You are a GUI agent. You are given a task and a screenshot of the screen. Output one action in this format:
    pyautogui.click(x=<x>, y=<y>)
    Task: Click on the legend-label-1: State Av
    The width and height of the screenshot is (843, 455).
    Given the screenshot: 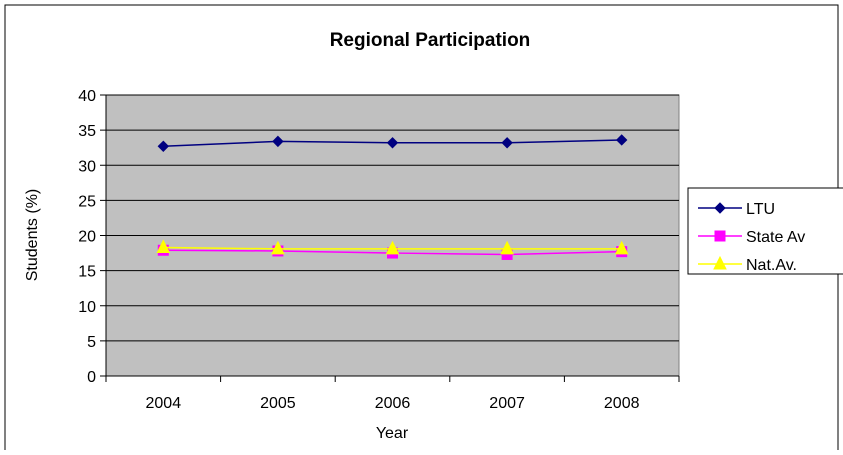 What is the action you would take?
    pyautogui.click(x=775, y=237)
    